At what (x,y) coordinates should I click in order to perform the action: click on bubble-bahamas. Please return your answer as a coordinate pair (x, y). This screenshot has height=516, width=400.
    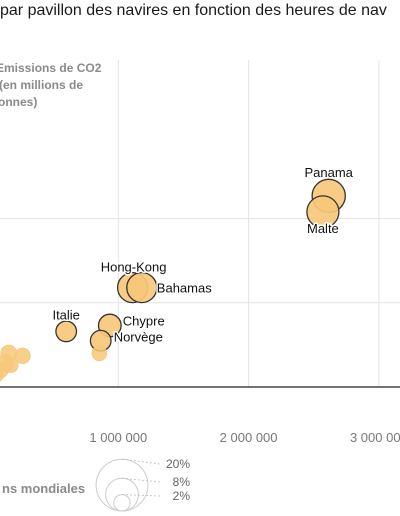
    Looking at the image, I should click on (142, 287).